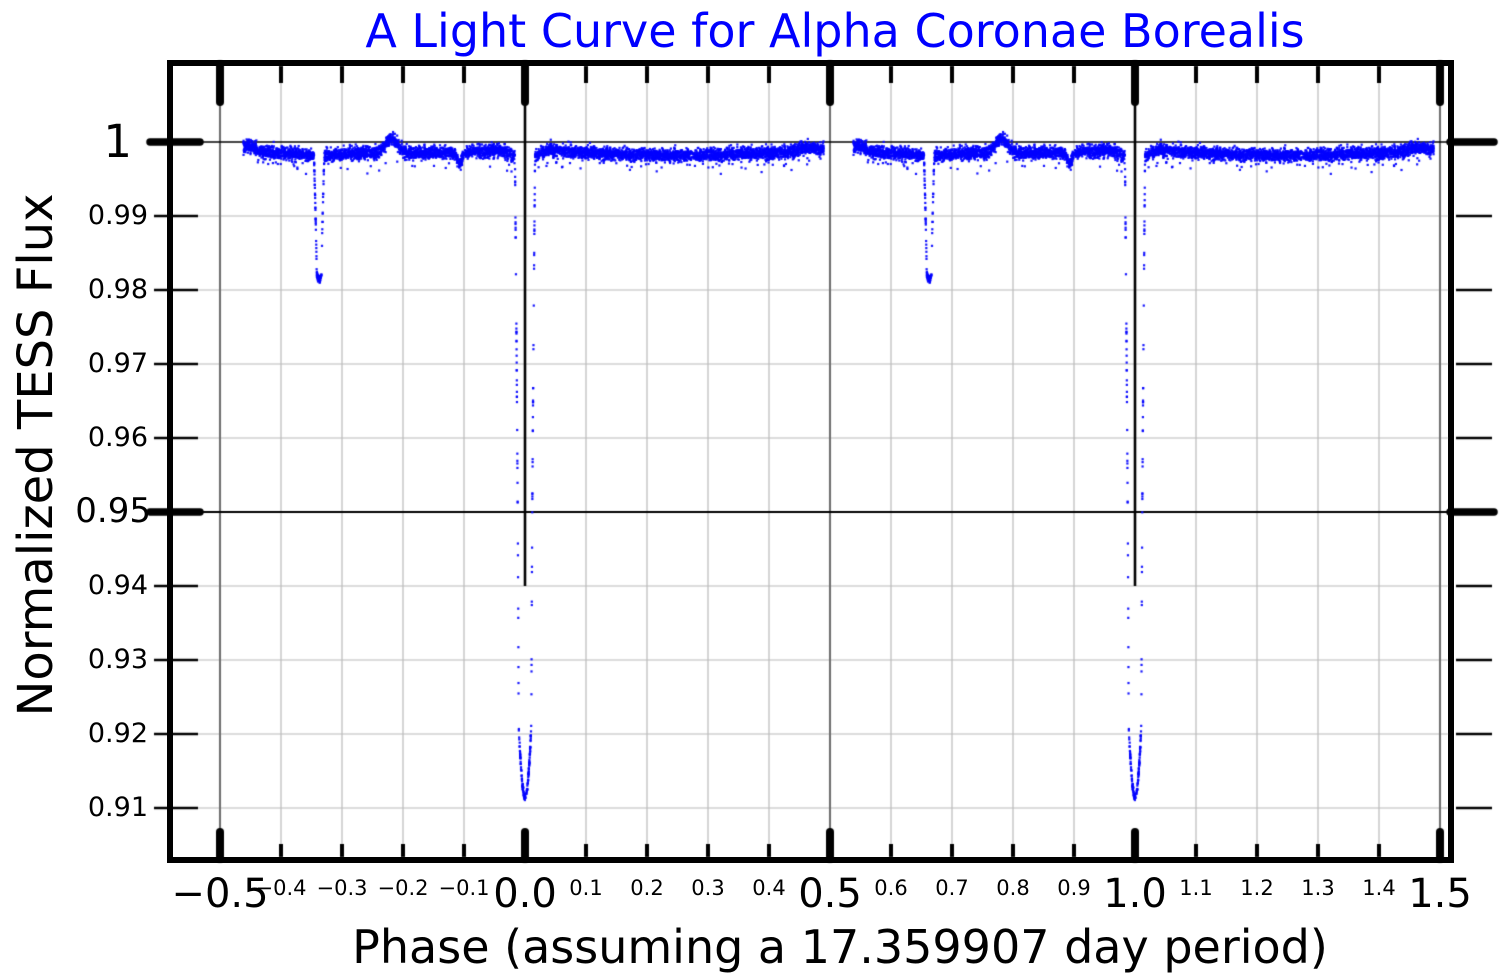 This screenshot has height=975, width=1500. What do you see at coordinates (220, 894) in the screenshot?
I see `tick-label: −0.5` at bounding box center [220, 894].